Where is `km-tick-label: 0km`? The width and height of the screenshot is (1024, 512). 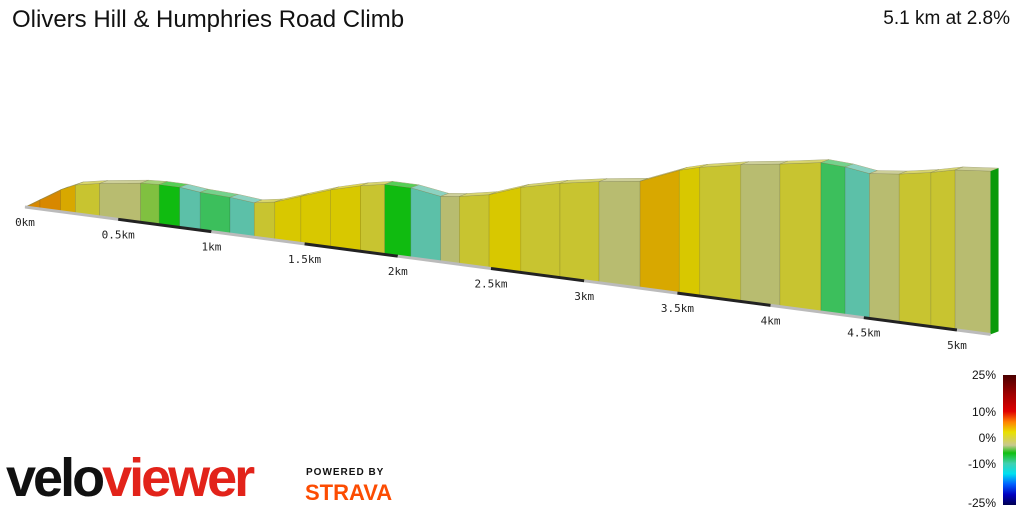 km-tick-label: 0km is located at coordinates (25, 222).